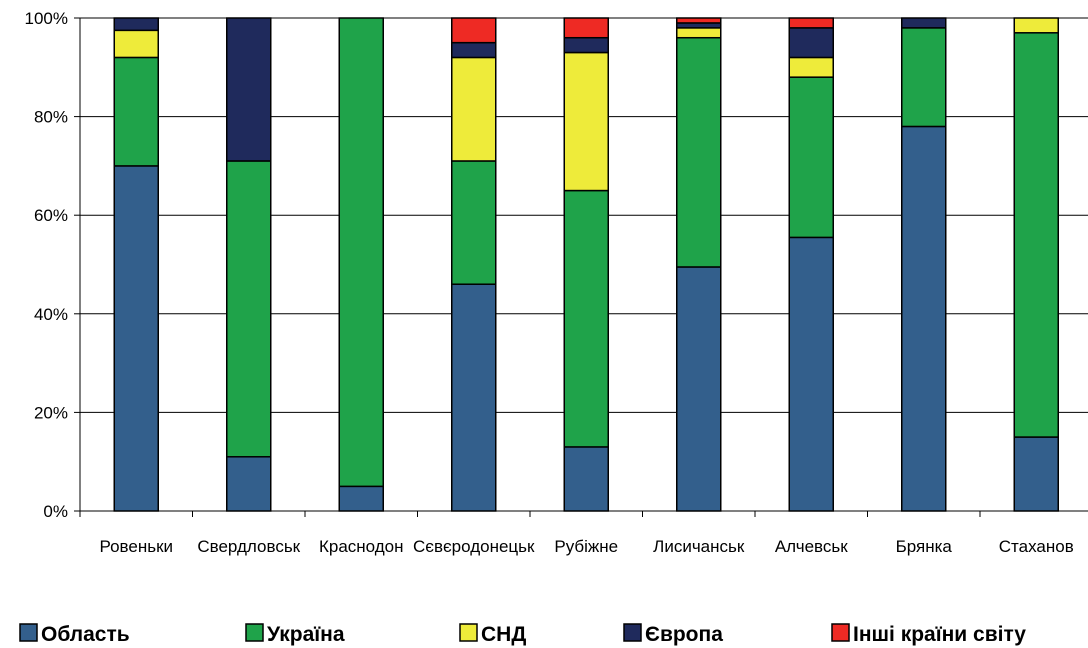 The height and width of the screenshot is (648, 1088). Describe the element at coordinates (361, 546) in the screenshot. I see `x-tick-label: Краснодон` at that location.